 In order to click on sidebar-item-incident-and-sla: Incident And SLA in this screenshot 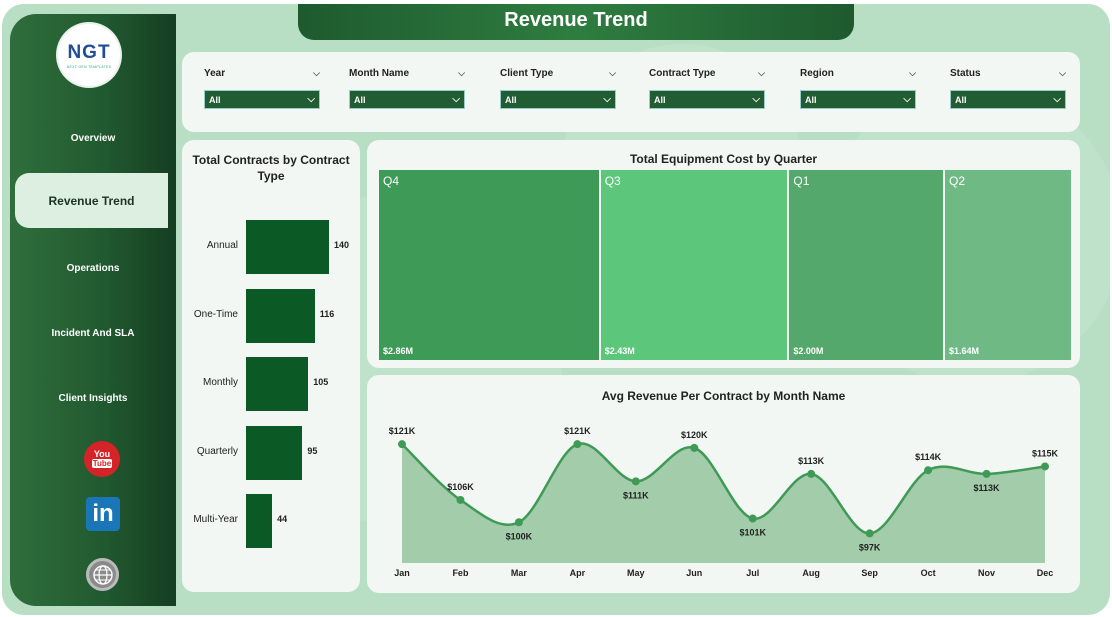, I will do `click(93, 333)`.